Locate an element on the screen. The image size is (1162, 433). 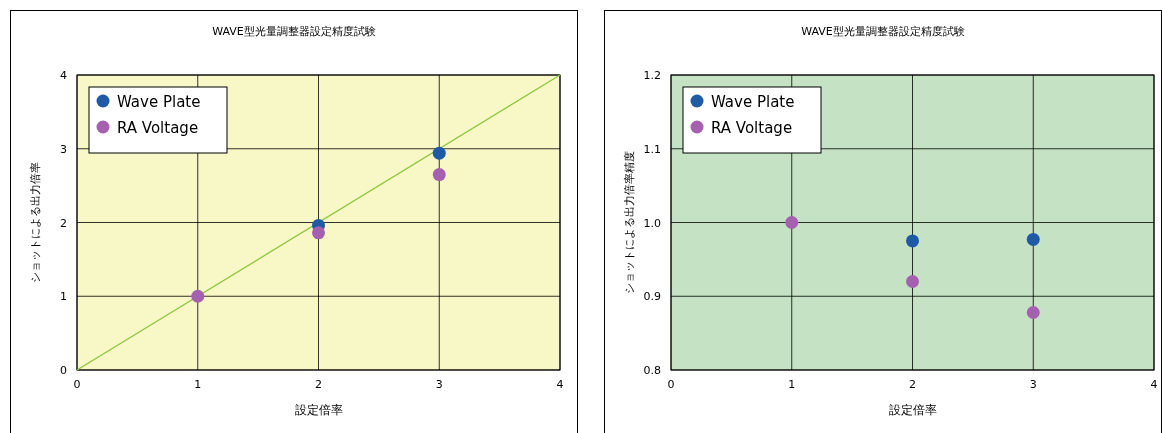
y-tick-label: 3 is located at coordinates (63, 149).